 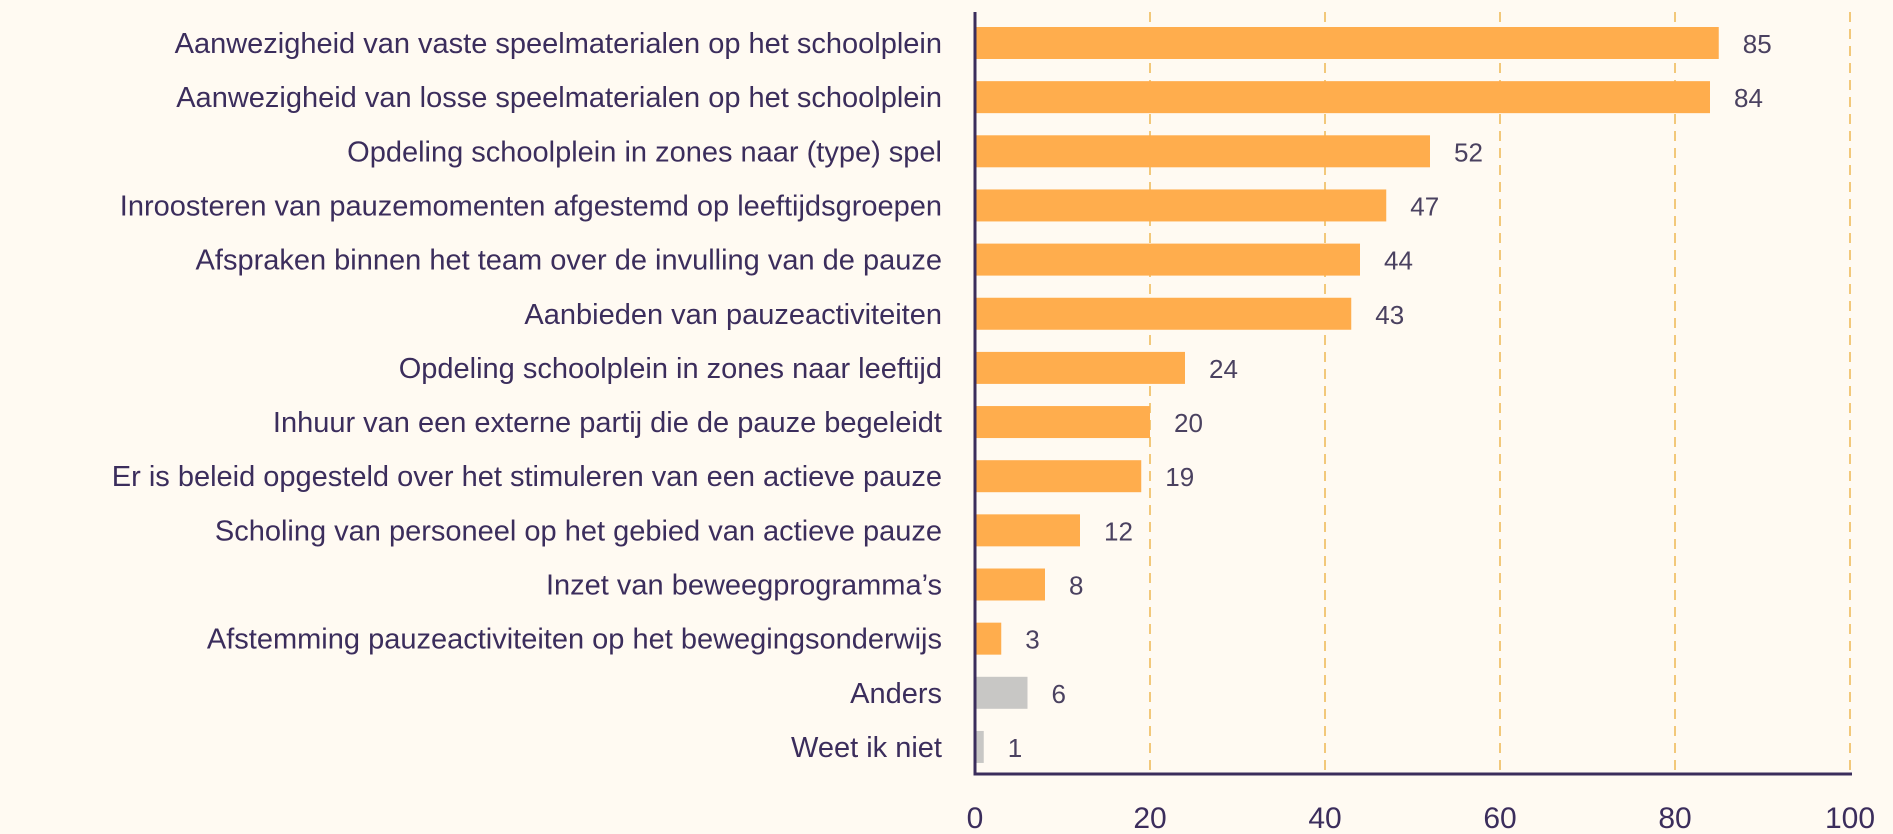 What do you see at coordinates (1398, 261) in the screenshot?
I see `value-label-5: 44` at bounding box center [1398, 261].